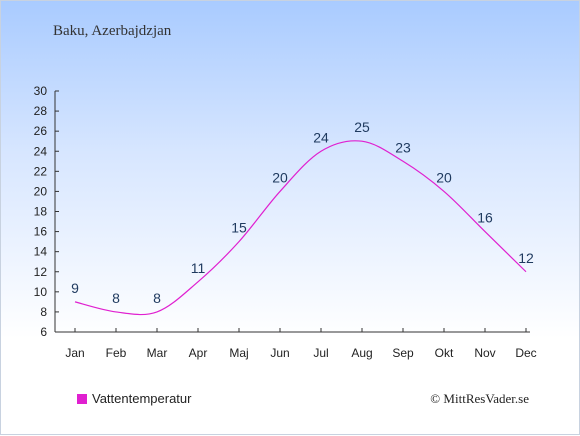  I want to click on x-tick-label: Maj, so click(238, 353).